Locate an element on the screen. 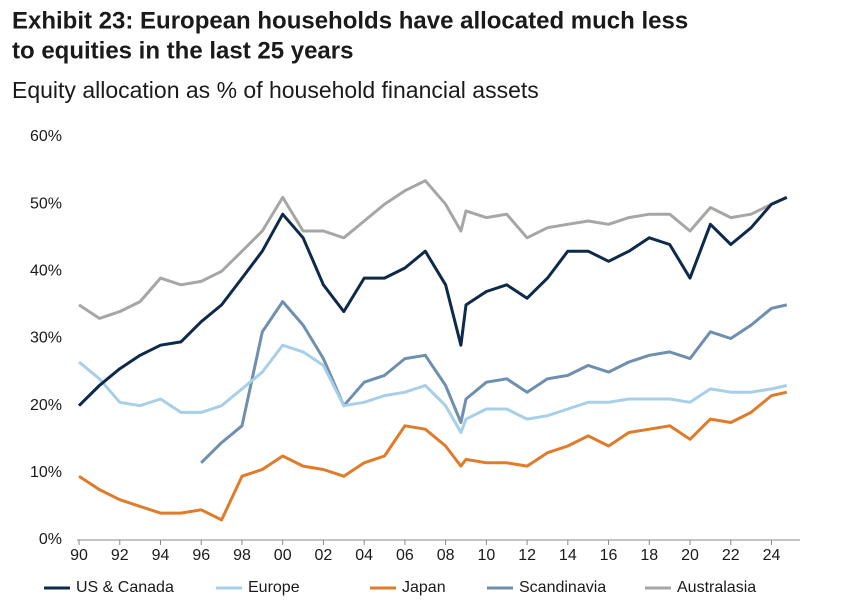 This screenshot has height=606, width=848. x-tick-label: 10 is located at coordinates (486, 555).